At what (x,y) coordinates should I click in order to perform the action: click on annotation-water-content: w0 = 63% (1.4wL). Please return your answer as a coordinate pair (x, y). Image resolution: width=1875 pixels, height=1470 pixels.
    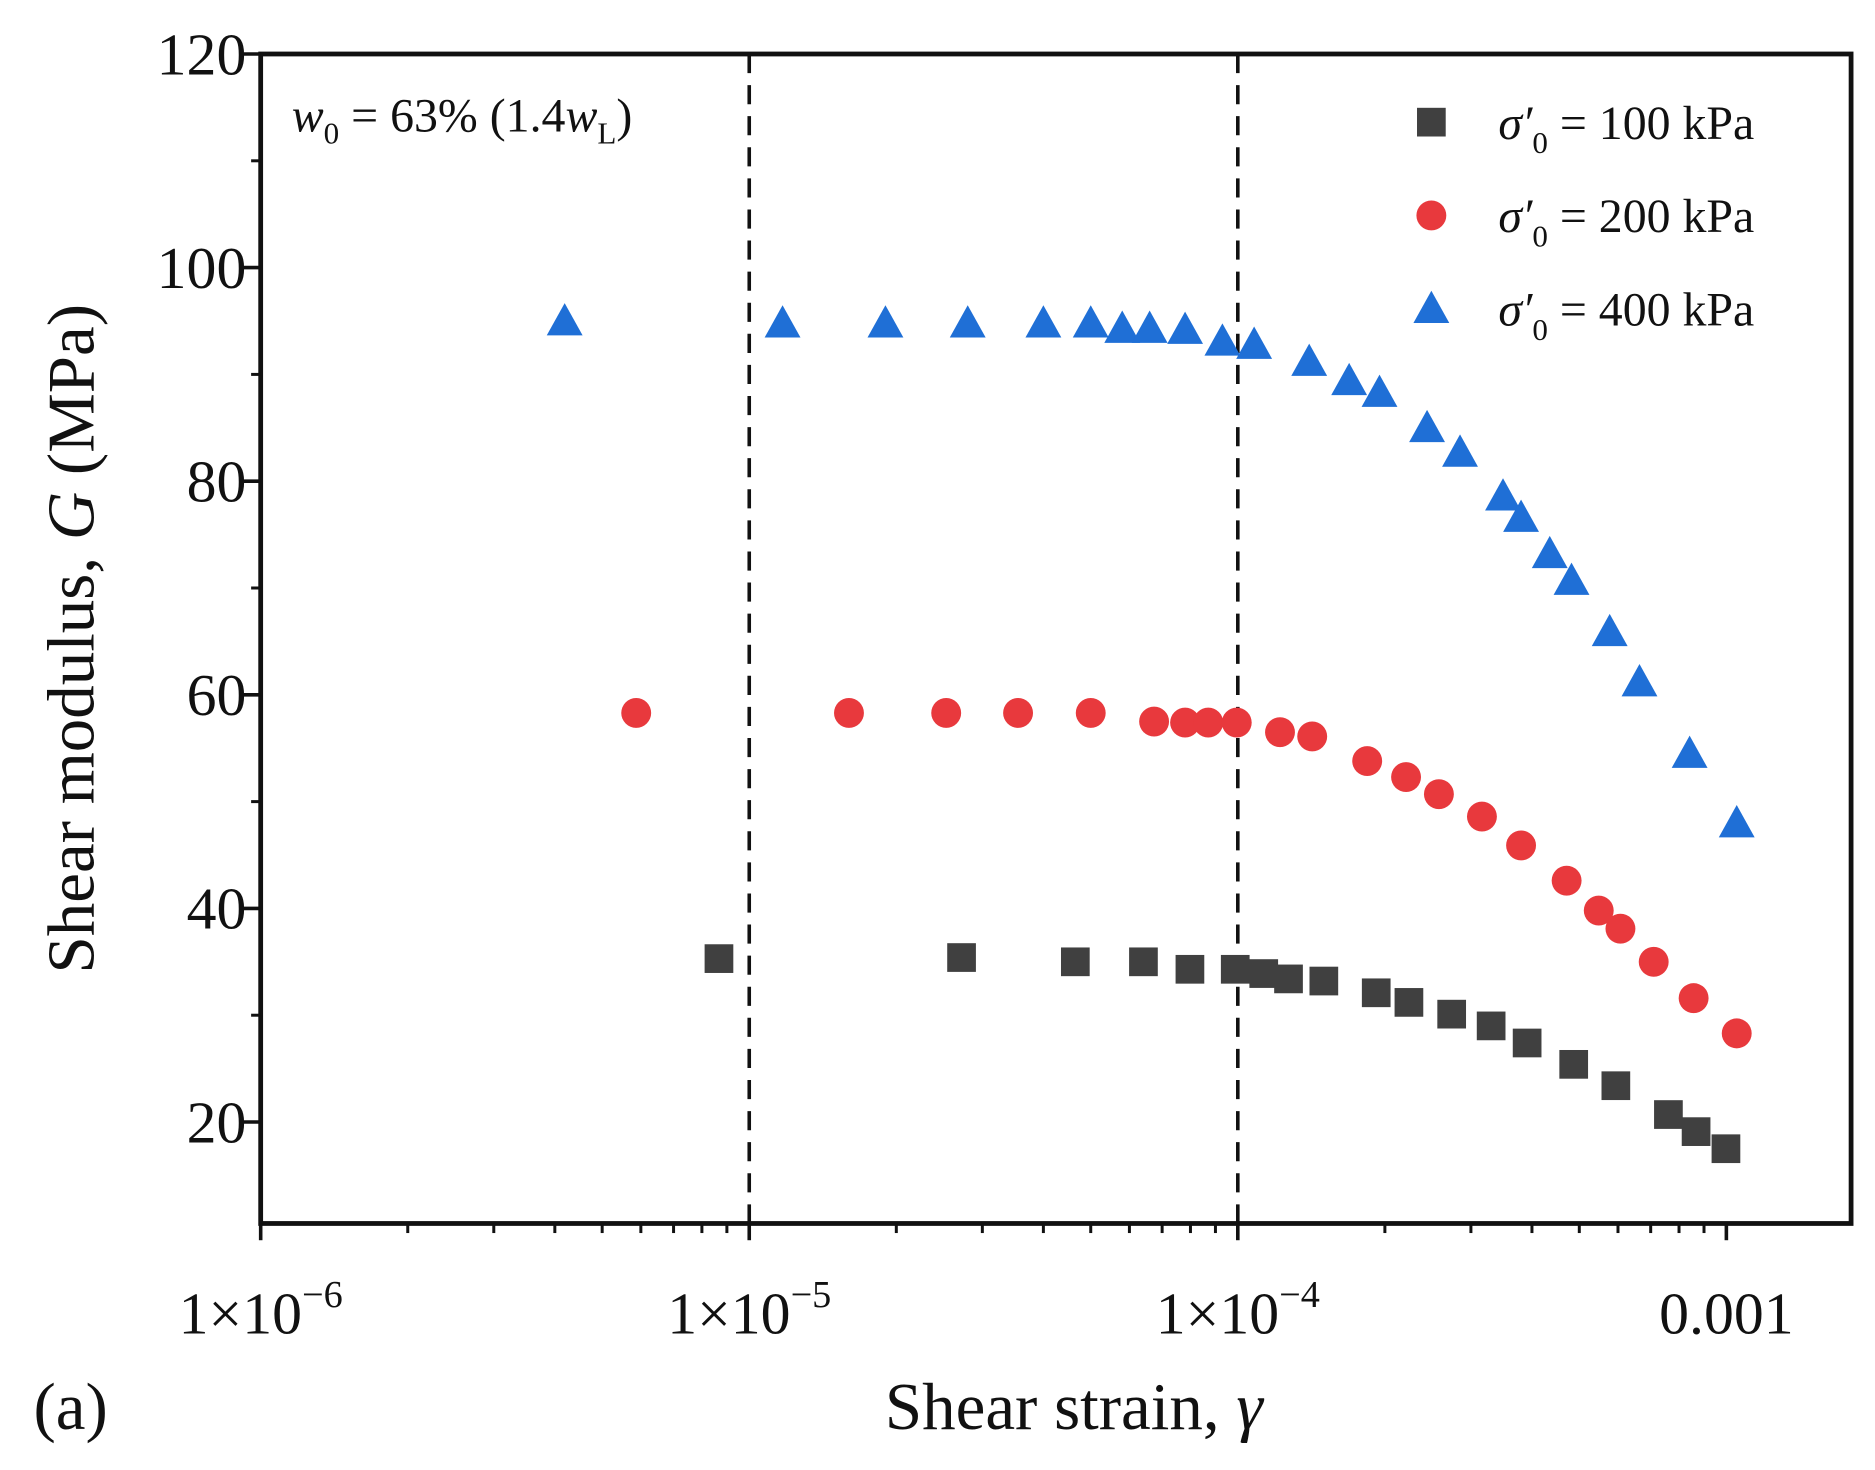
    Looking at the image, I should click on (462, 120).